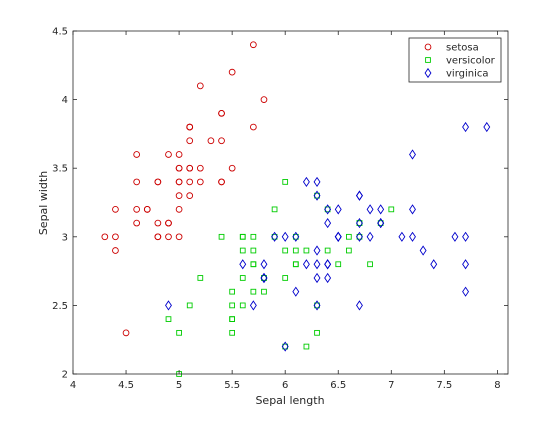 The image size is (560, 425). I want to click on legend: setosa versicolor virginica, so click(455, 60).